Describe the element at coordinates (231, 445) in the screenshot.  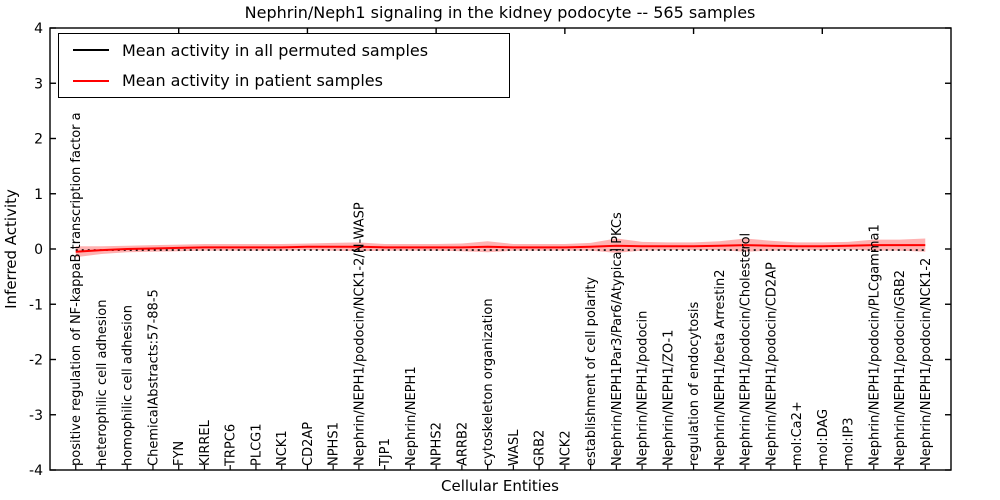
I see `x-tick-label: TRPC6` at that location.